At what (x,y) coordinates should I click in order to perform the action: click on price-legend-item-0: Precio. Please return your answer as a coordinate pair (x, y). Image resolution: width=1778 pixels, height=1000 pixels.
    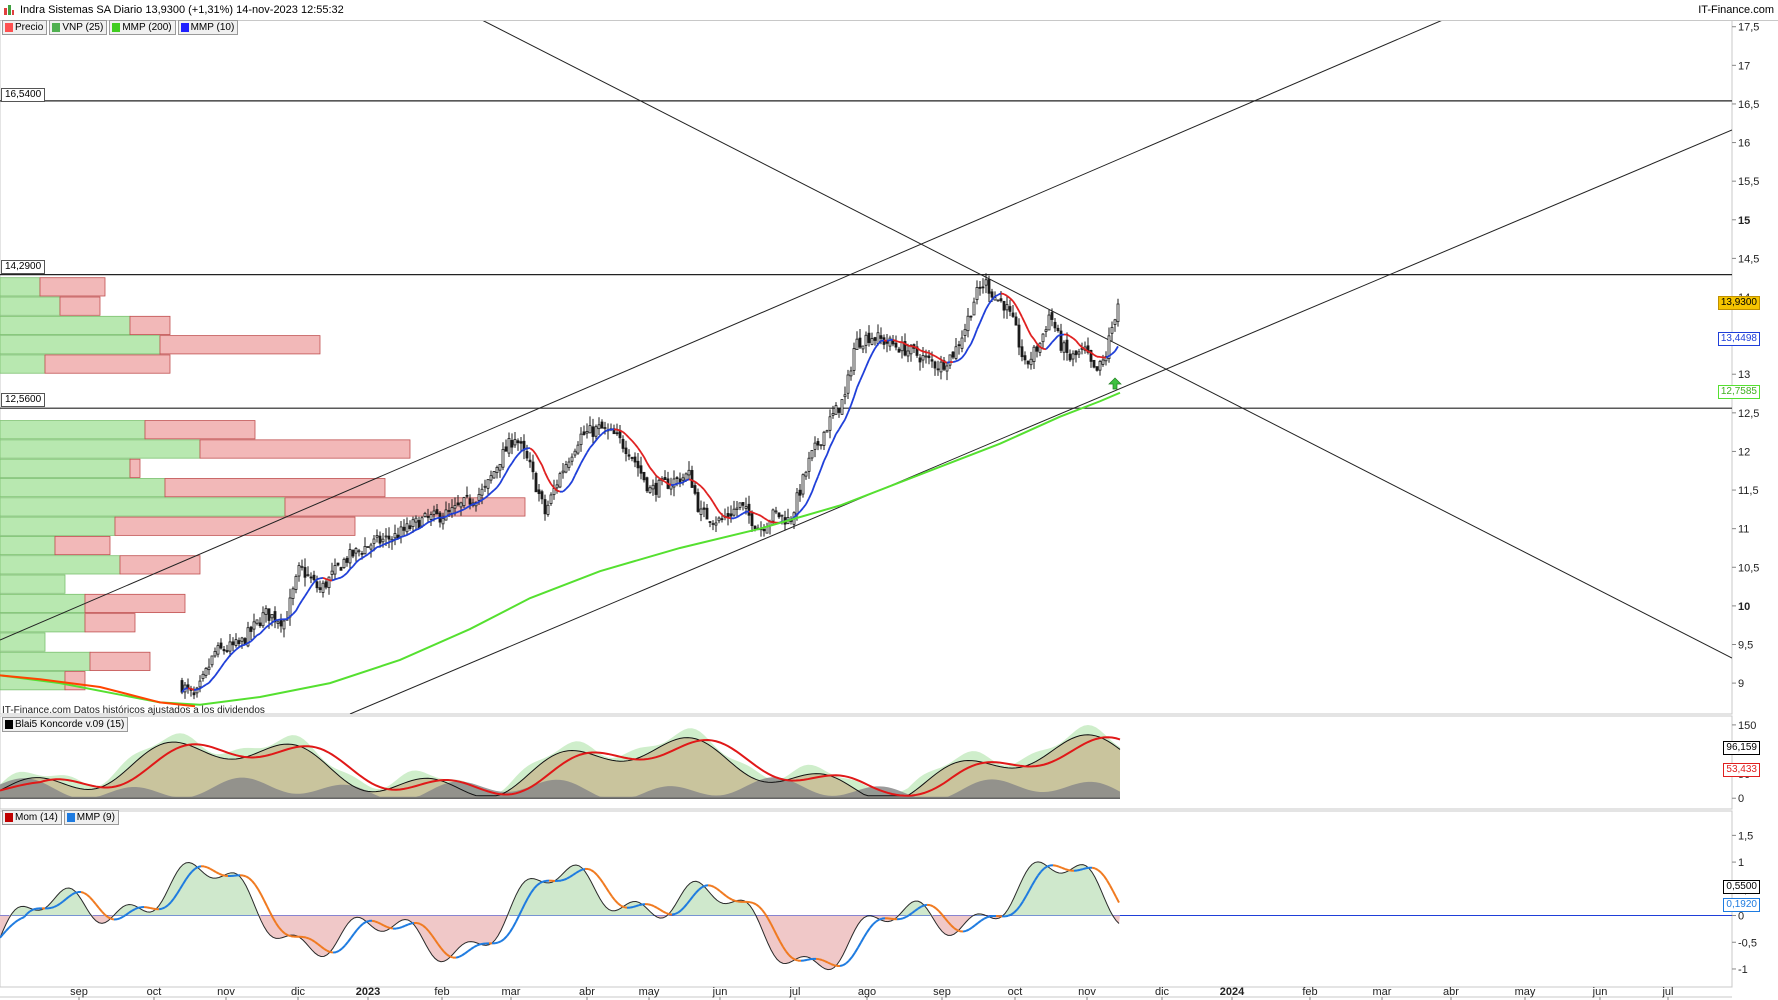
    Looking at the image, I should click on (25, 27).